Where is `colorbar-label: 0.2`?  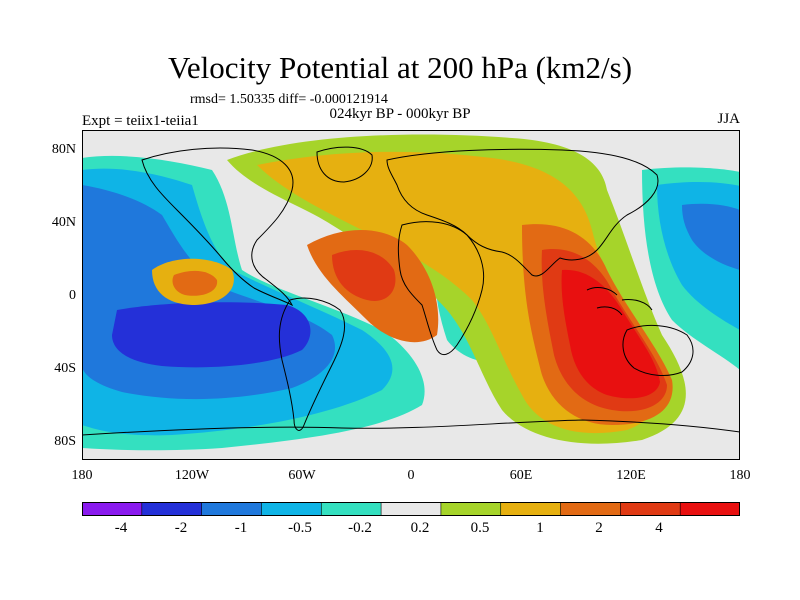 colorbar-label: 0.2 is located at coordinates (420, 528).